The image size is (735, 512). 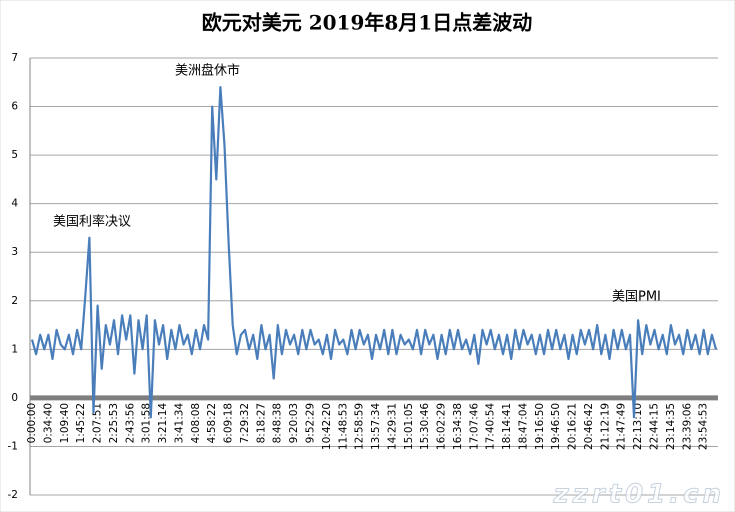 I want to click on y-tick-label: -2, so click(x=13, y=495).